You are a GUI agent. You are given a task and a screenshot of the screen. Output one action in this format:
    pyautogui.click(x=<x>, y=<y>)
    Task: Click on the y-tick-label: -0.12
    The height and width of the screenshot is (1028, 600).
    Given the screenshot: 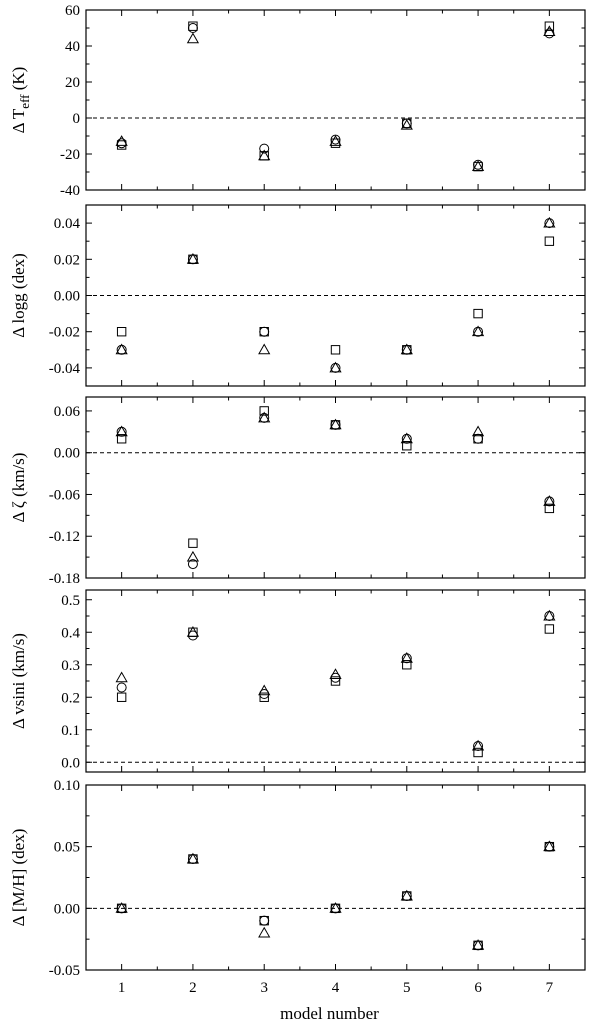 What is the action you would take?
    pyautogui.click(x=64, y=537)
    